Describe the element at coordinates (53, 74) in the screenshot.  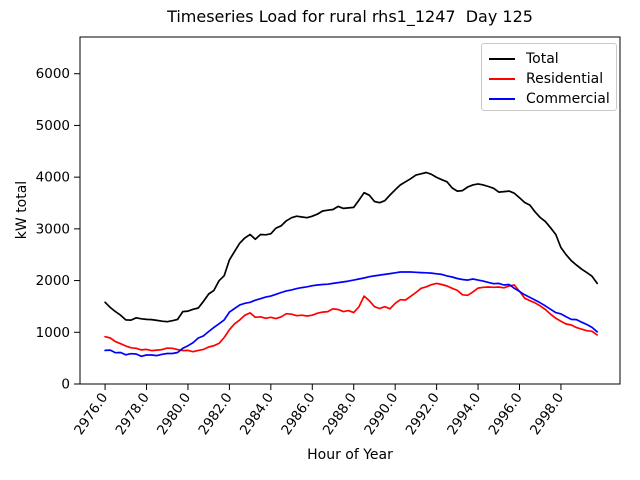
I see `y-tick-label: 6000` at that location.